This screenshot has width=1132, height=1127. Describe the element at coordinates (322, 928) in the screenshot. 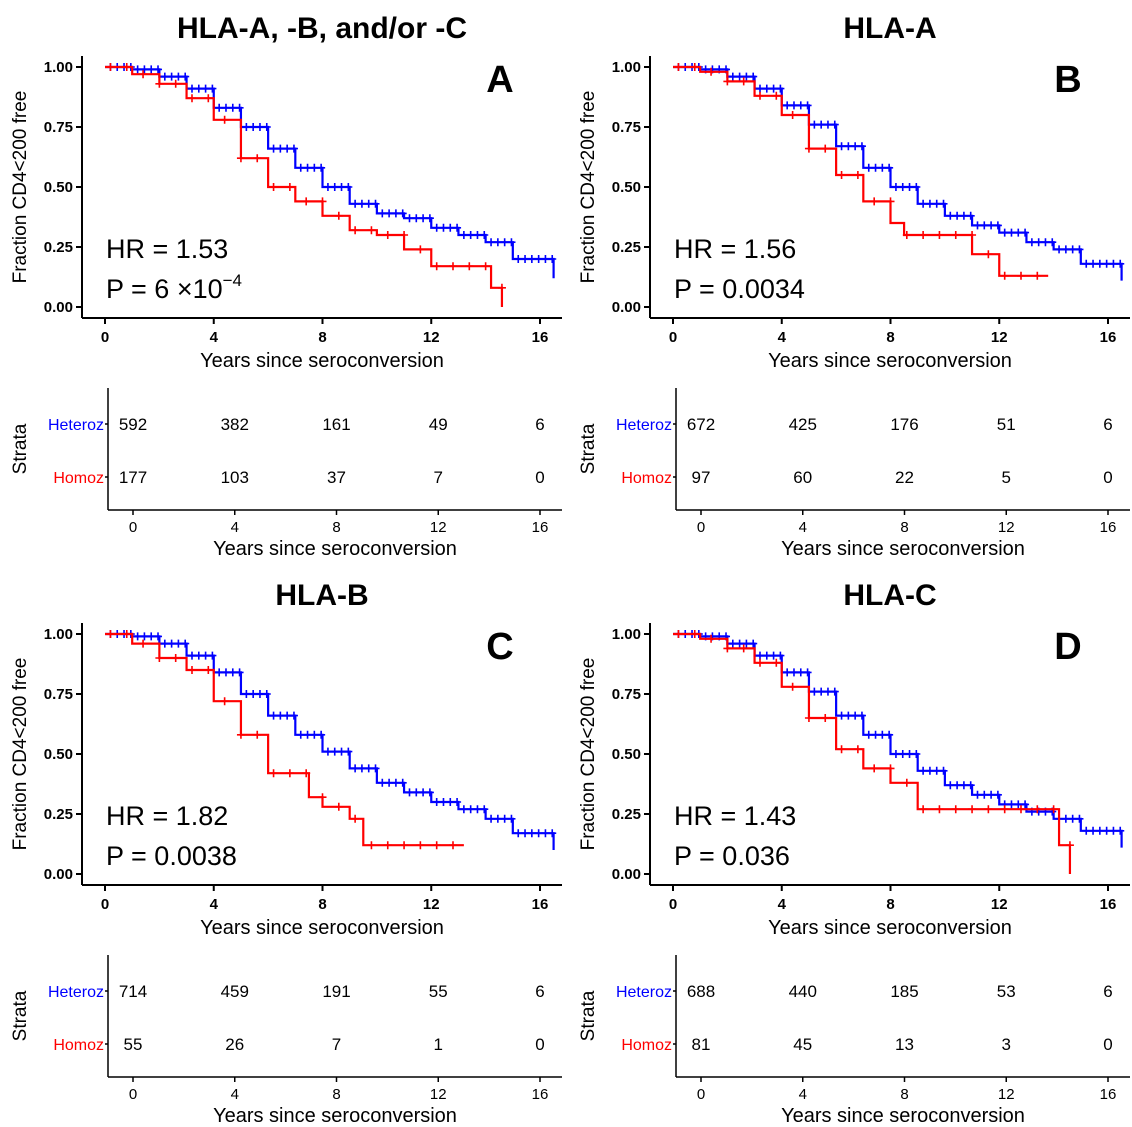

I see `x-axis-label: Years since seroconversion` at that location.